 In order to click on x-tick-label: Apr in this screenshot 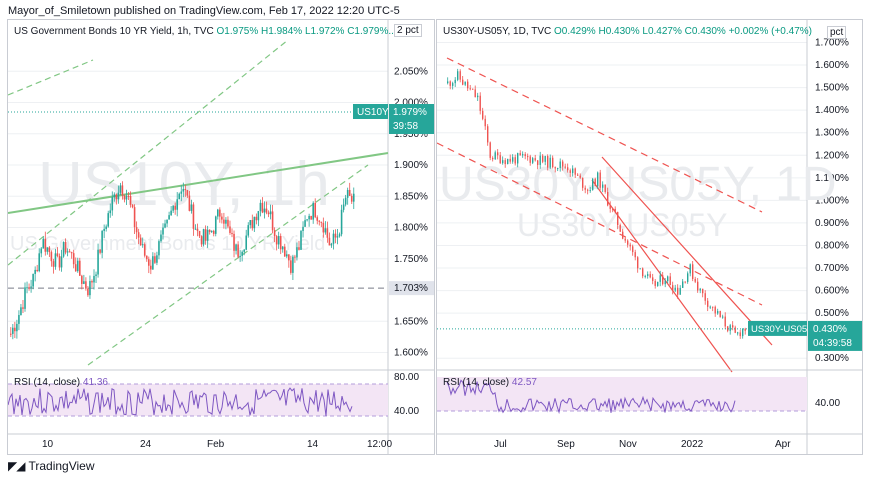, I will do `click(783, 444)`.